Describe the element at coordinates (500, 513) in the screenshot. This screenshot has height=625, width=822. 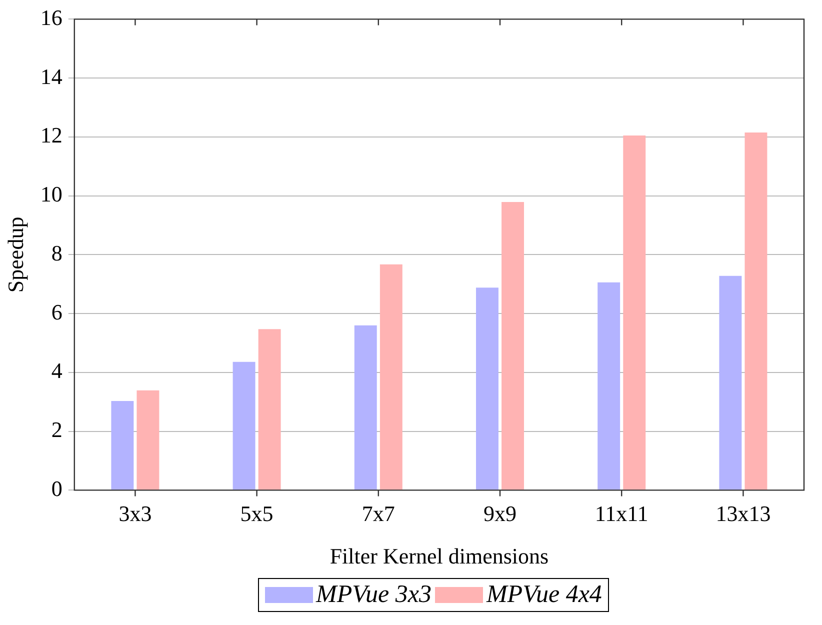
I see `x-tick-label: 9x9` at that location.